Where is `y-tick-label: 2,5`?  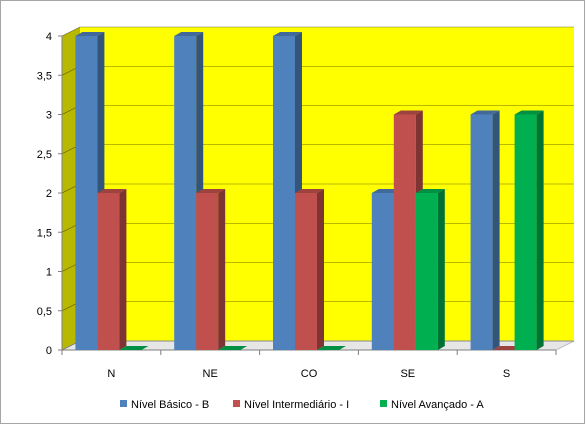 y-tick-label: 2,5 is located at coordinates (44, 155).